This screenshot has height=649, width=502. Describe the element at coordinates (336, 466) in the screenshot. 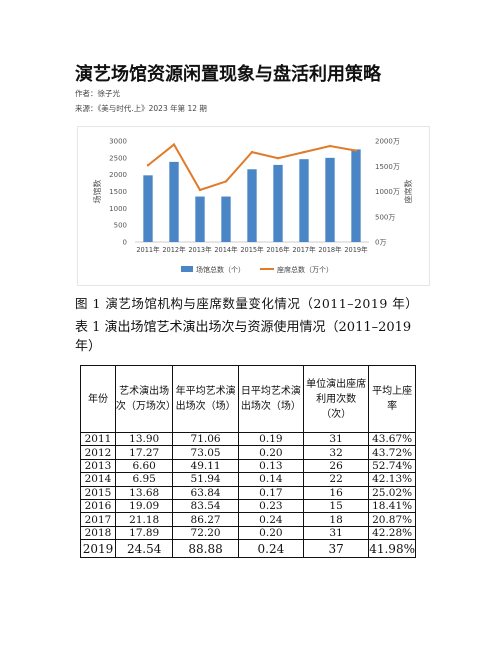

I see `table-cell: 26` at that location.